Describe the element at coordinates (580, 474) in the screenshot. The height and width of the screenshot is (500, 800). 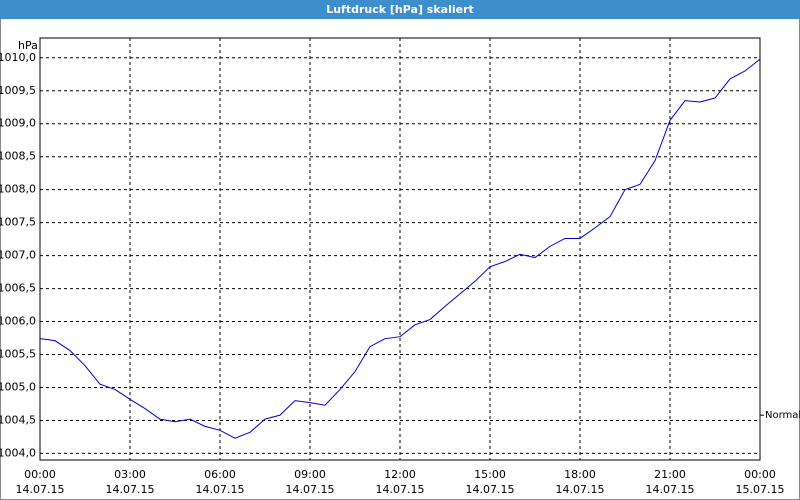
I see `x-tick-label: 18:00` at that location.